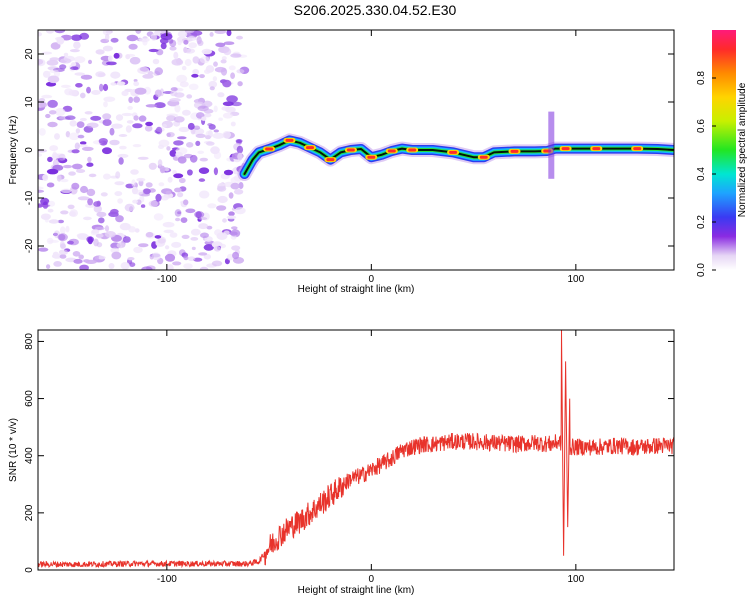  What do you see at coordinates (29, 245) in the screenshot?
I see `top-y-tick-label: -20` at bounding box center [29, 245].